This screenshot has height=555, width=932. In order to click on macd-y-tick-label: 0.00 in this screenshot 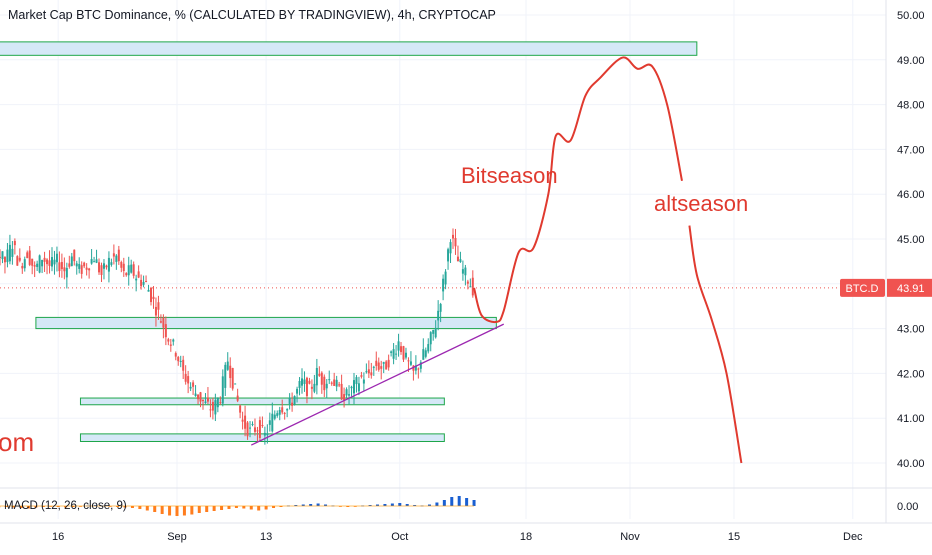, I will do `click(907, 507)`.